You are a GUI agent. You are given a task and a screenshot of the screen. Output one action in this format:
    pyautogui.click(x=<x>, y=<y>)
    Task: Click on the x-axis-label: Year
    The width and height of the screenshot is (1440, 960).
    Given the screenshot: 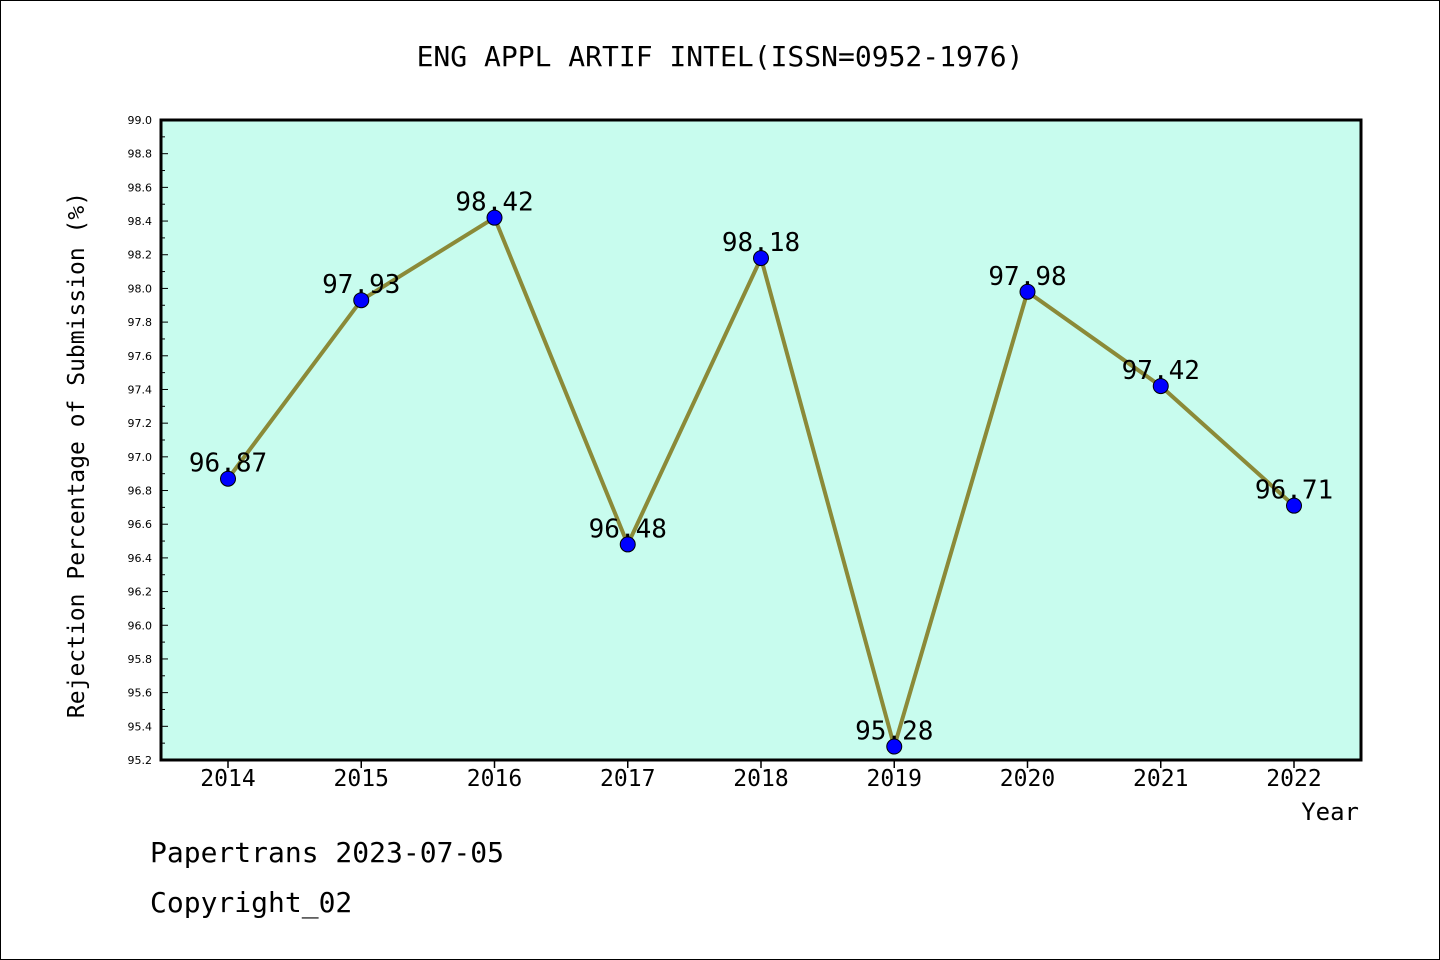 What is the action you would take?
    pyautogui.click(x=1330, y=812)
    